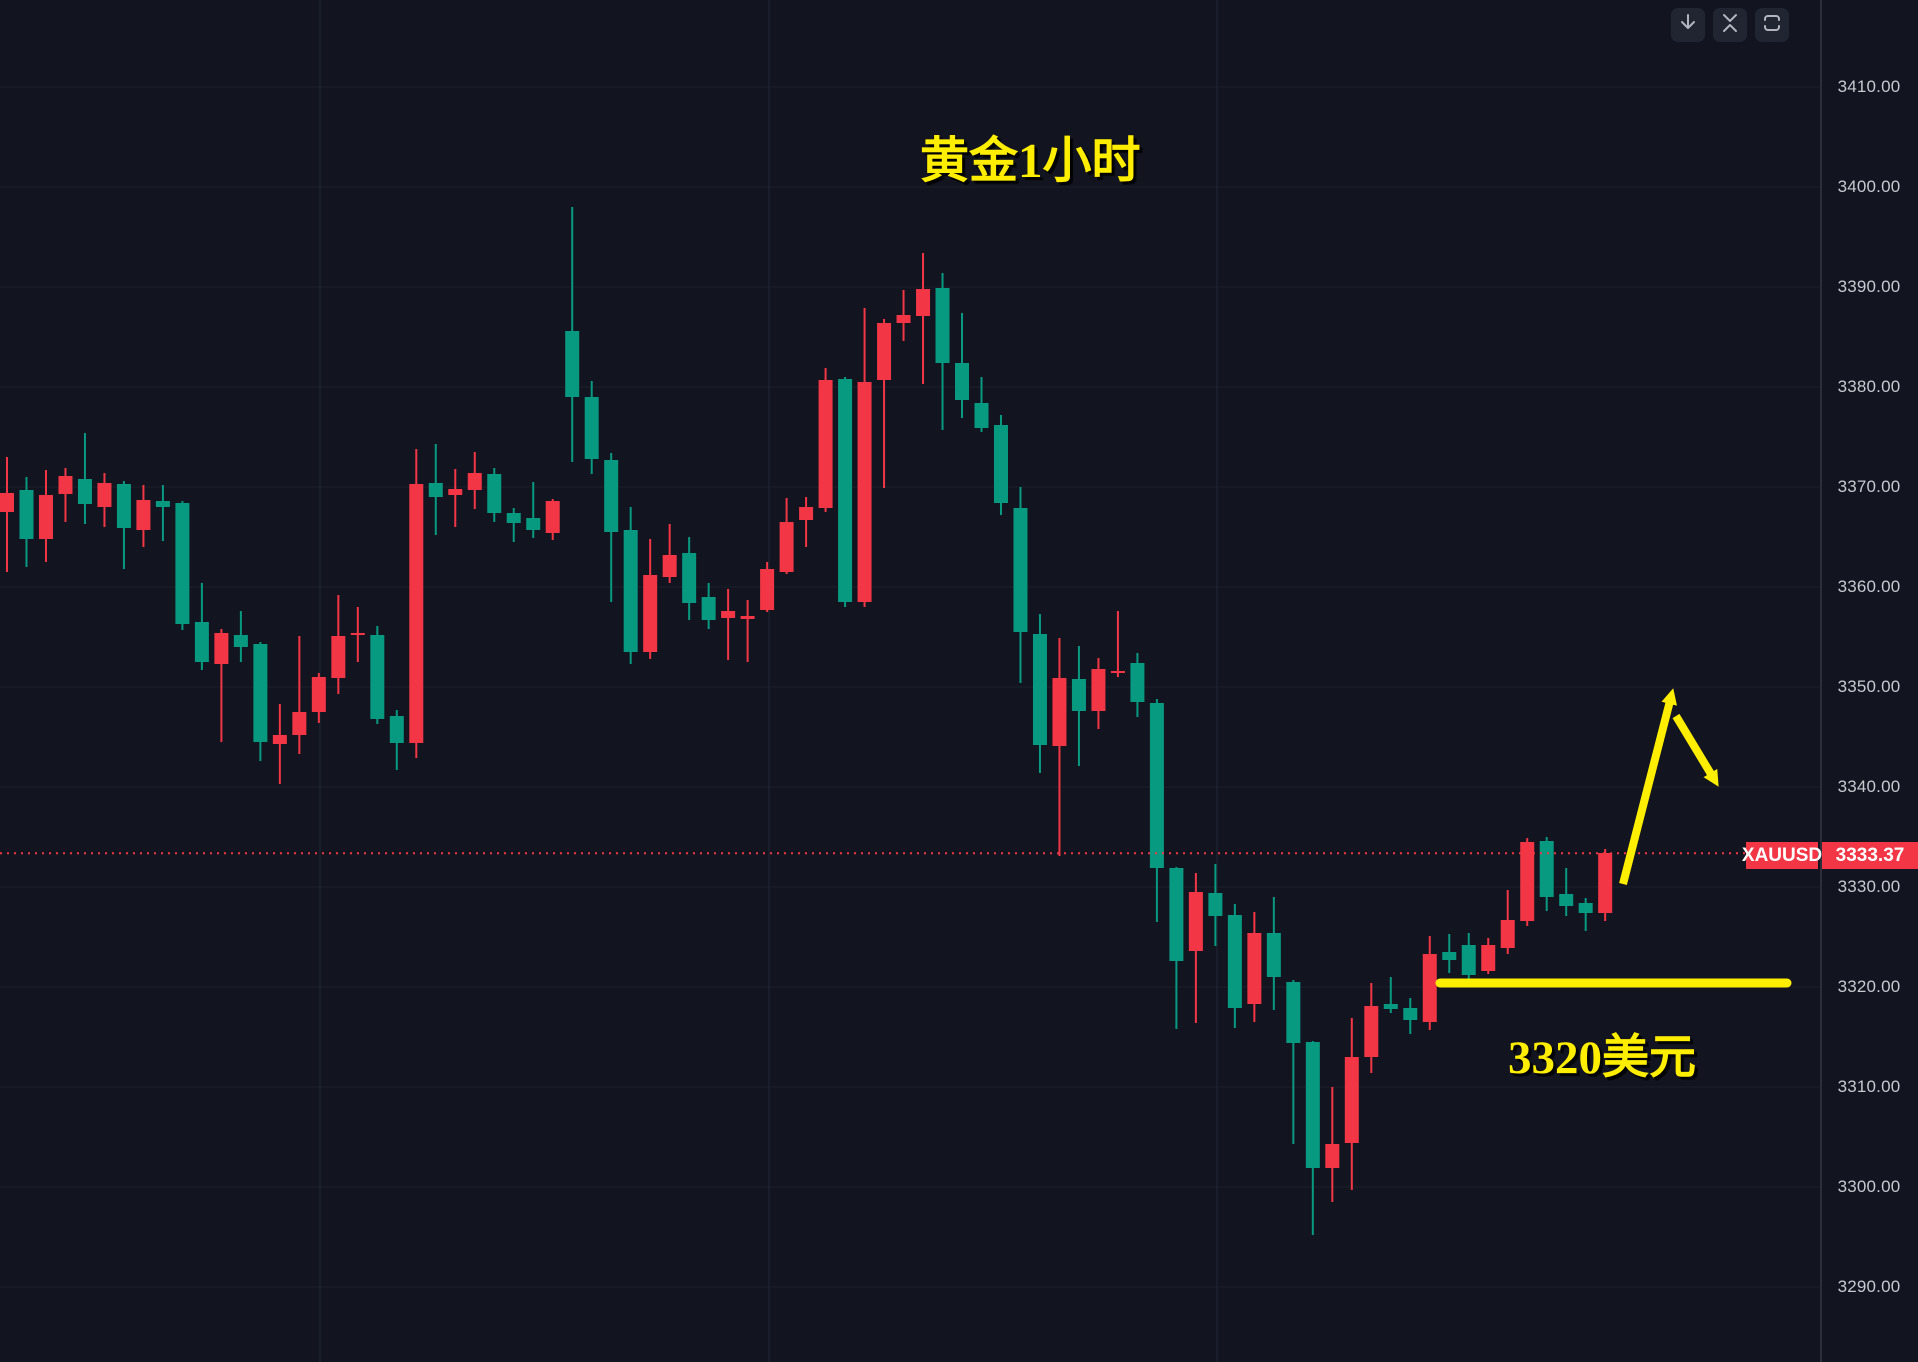  Describe the element at coordinates (1869, 586) in the screenshot. I see `price-axis-label: 3360.00` at that location.